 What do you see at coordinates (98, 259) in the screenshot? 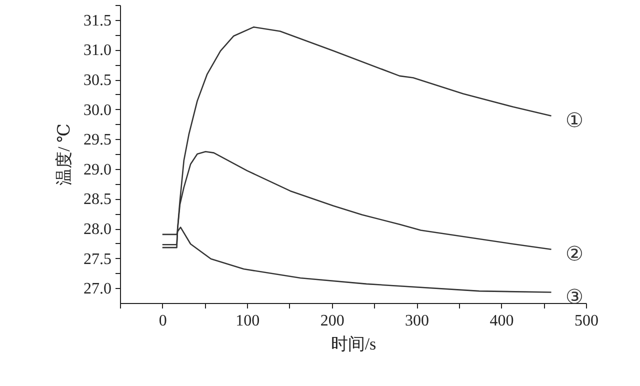
I see `y-tick-label: 27.5` at bounding box center [98, 259].